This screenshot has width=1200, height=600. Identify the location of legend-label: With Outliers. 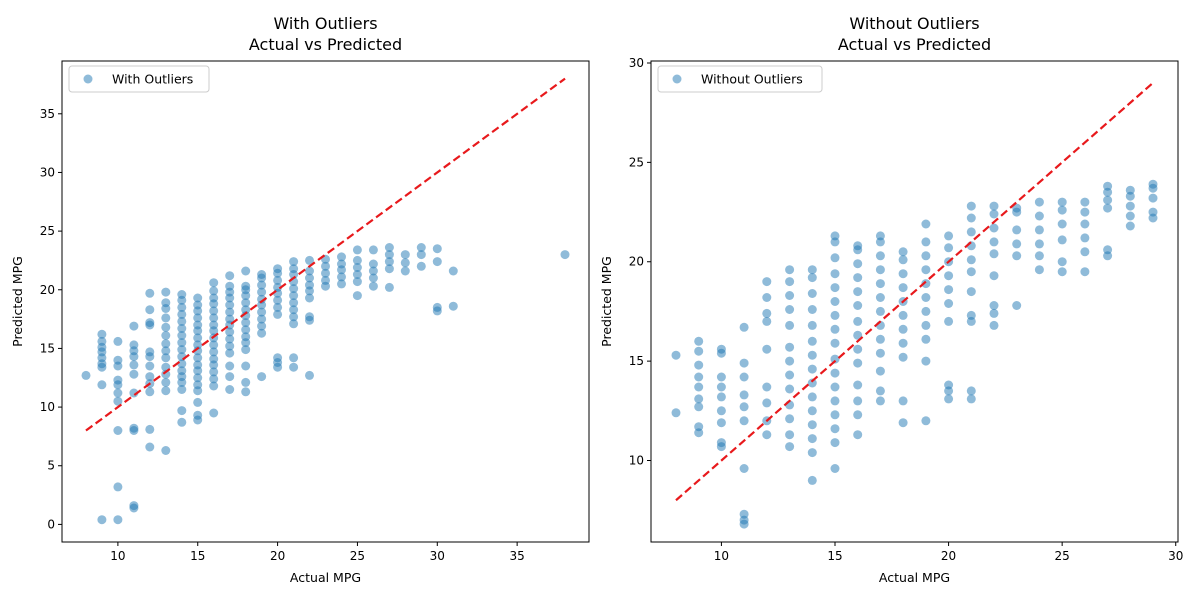
(152, 79).